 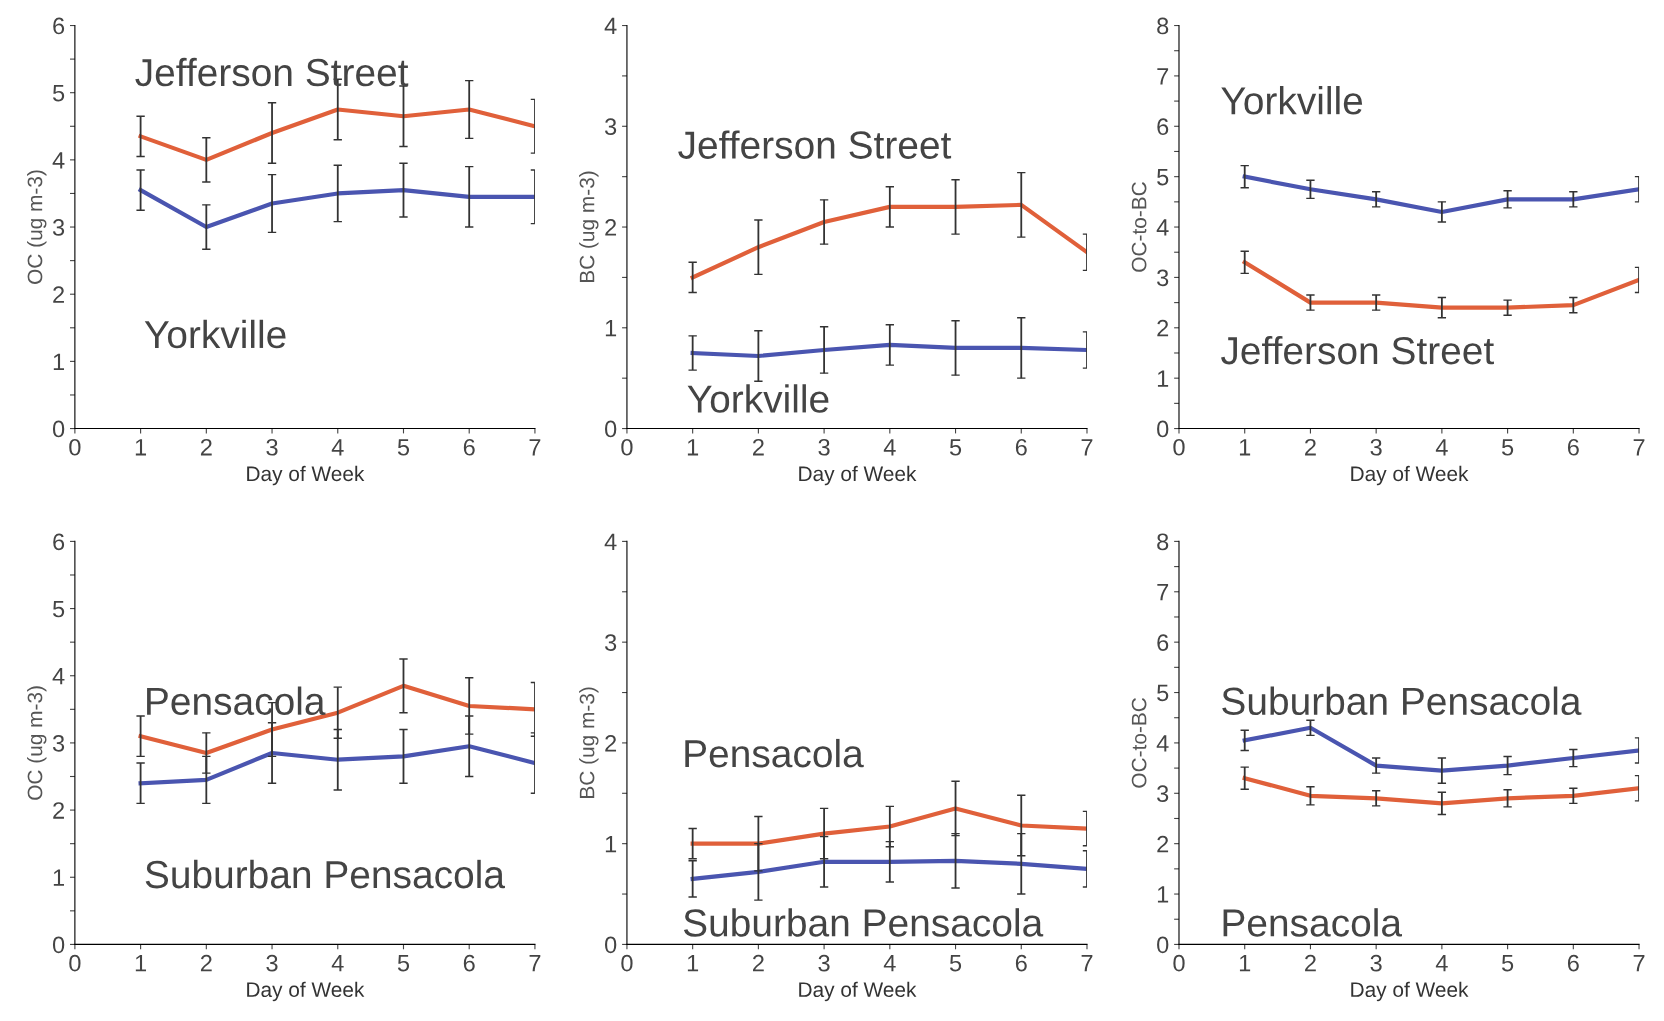 I want to click on text: Yorkville, so click(x=215, y=334).